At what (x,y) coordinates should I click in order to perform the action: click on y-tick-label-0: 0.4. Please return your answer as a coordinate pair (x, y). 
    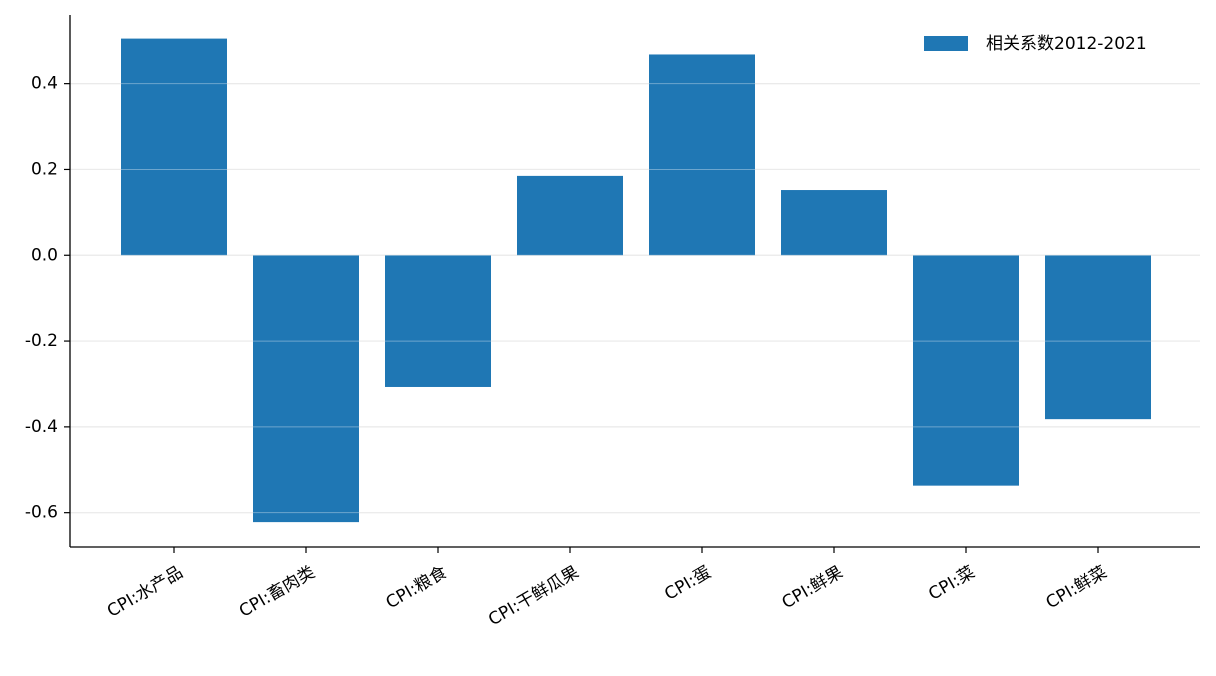
    Looking at the image, I should click on (44, 84).